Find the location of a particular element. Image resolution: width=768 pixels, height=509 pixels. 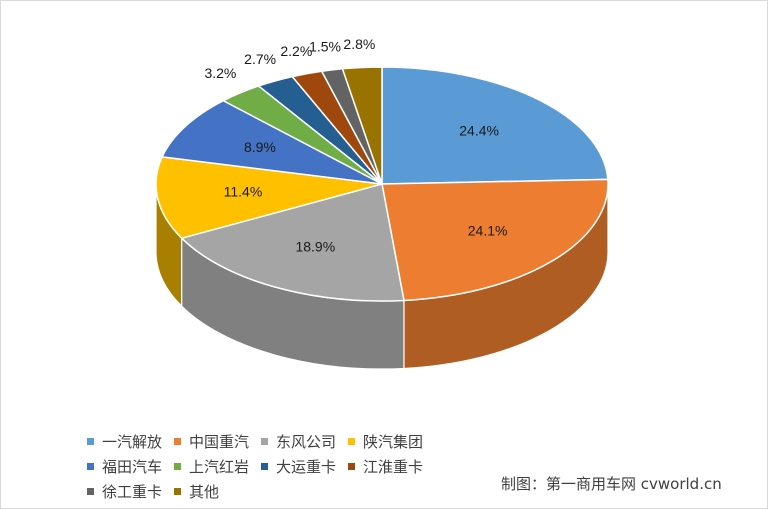

legend-item-shangqi-hongyan: 上汽红岩 is located at coordinates (211, 466).